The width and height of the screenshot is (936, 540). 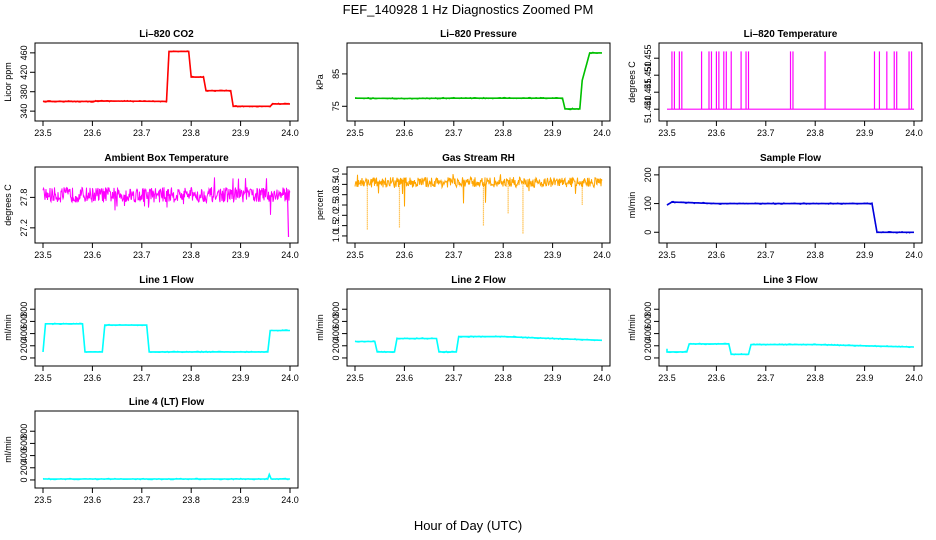 I want to click on y-tick-label: 1.5, so click(x=336, y=225).